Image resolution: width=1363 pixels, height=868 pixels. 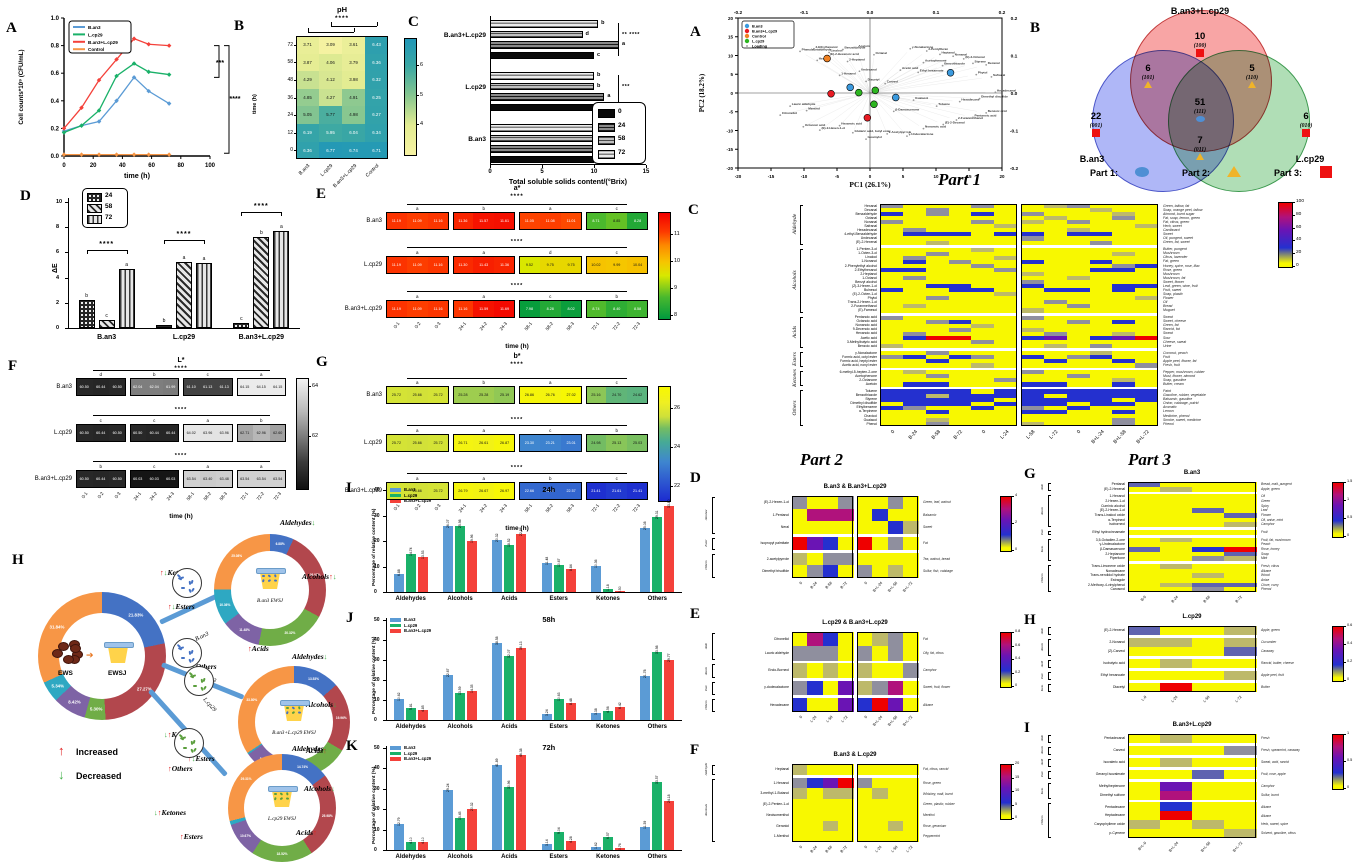 I want to click on heatmap-cell: 22.66, so click(x=529, y=491).